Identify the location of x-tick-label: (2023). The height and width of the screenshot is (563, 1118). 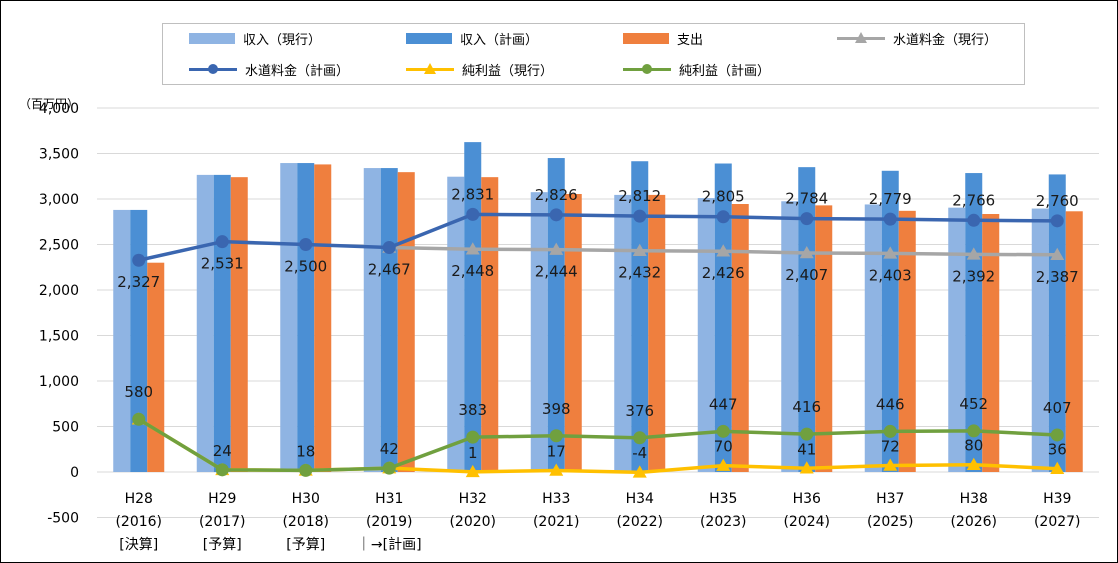
(723, 522).